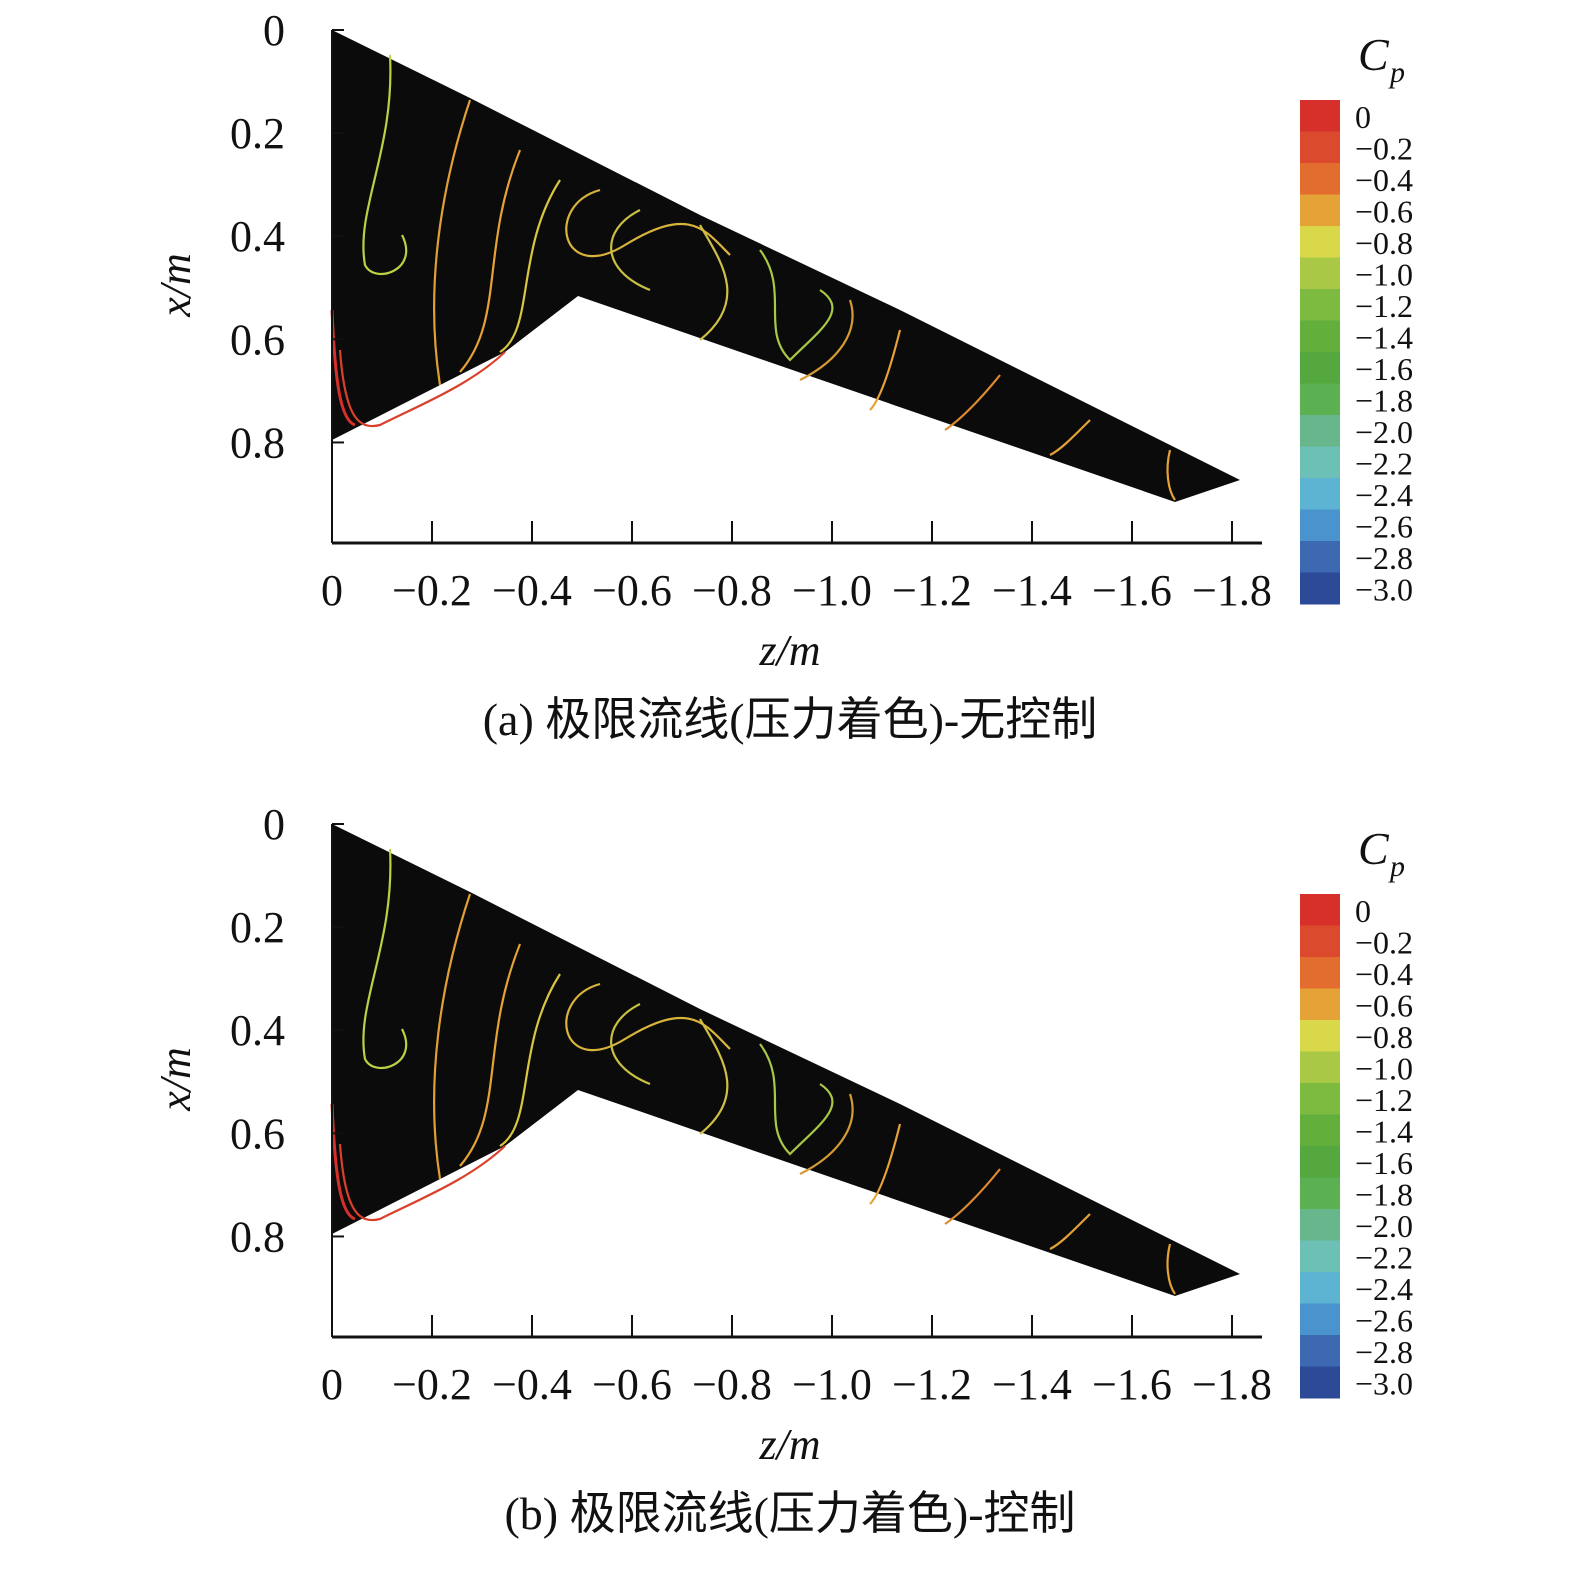 This screenshot has height=1569, width=1575. What do you see at coordinates (1384, 212) in the screenshot?
I see `colorbar-label: −0.6` at bounding box center [1384, 212].